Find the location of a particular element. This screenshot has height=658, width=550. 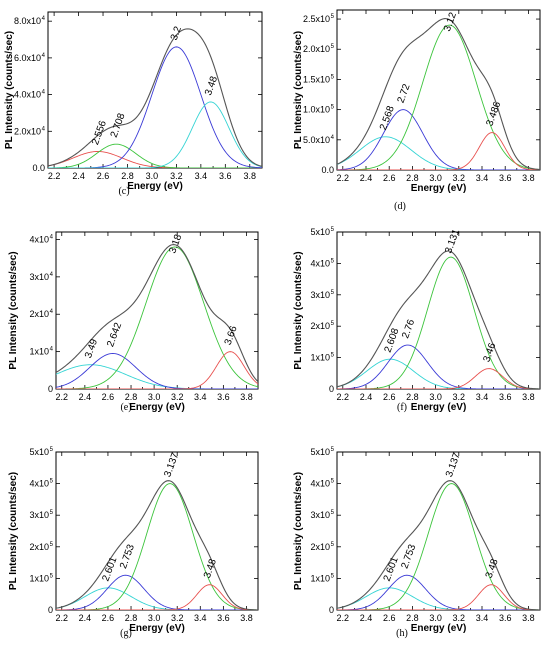

y-tick-label: 1.0x10 is located at coordinates (316, 110).